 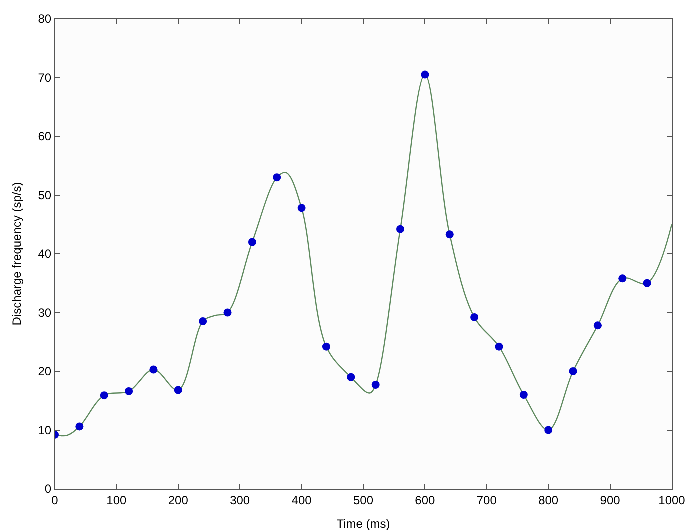 I want to click on y-tick-label: 40, so click(x=45, y=254).